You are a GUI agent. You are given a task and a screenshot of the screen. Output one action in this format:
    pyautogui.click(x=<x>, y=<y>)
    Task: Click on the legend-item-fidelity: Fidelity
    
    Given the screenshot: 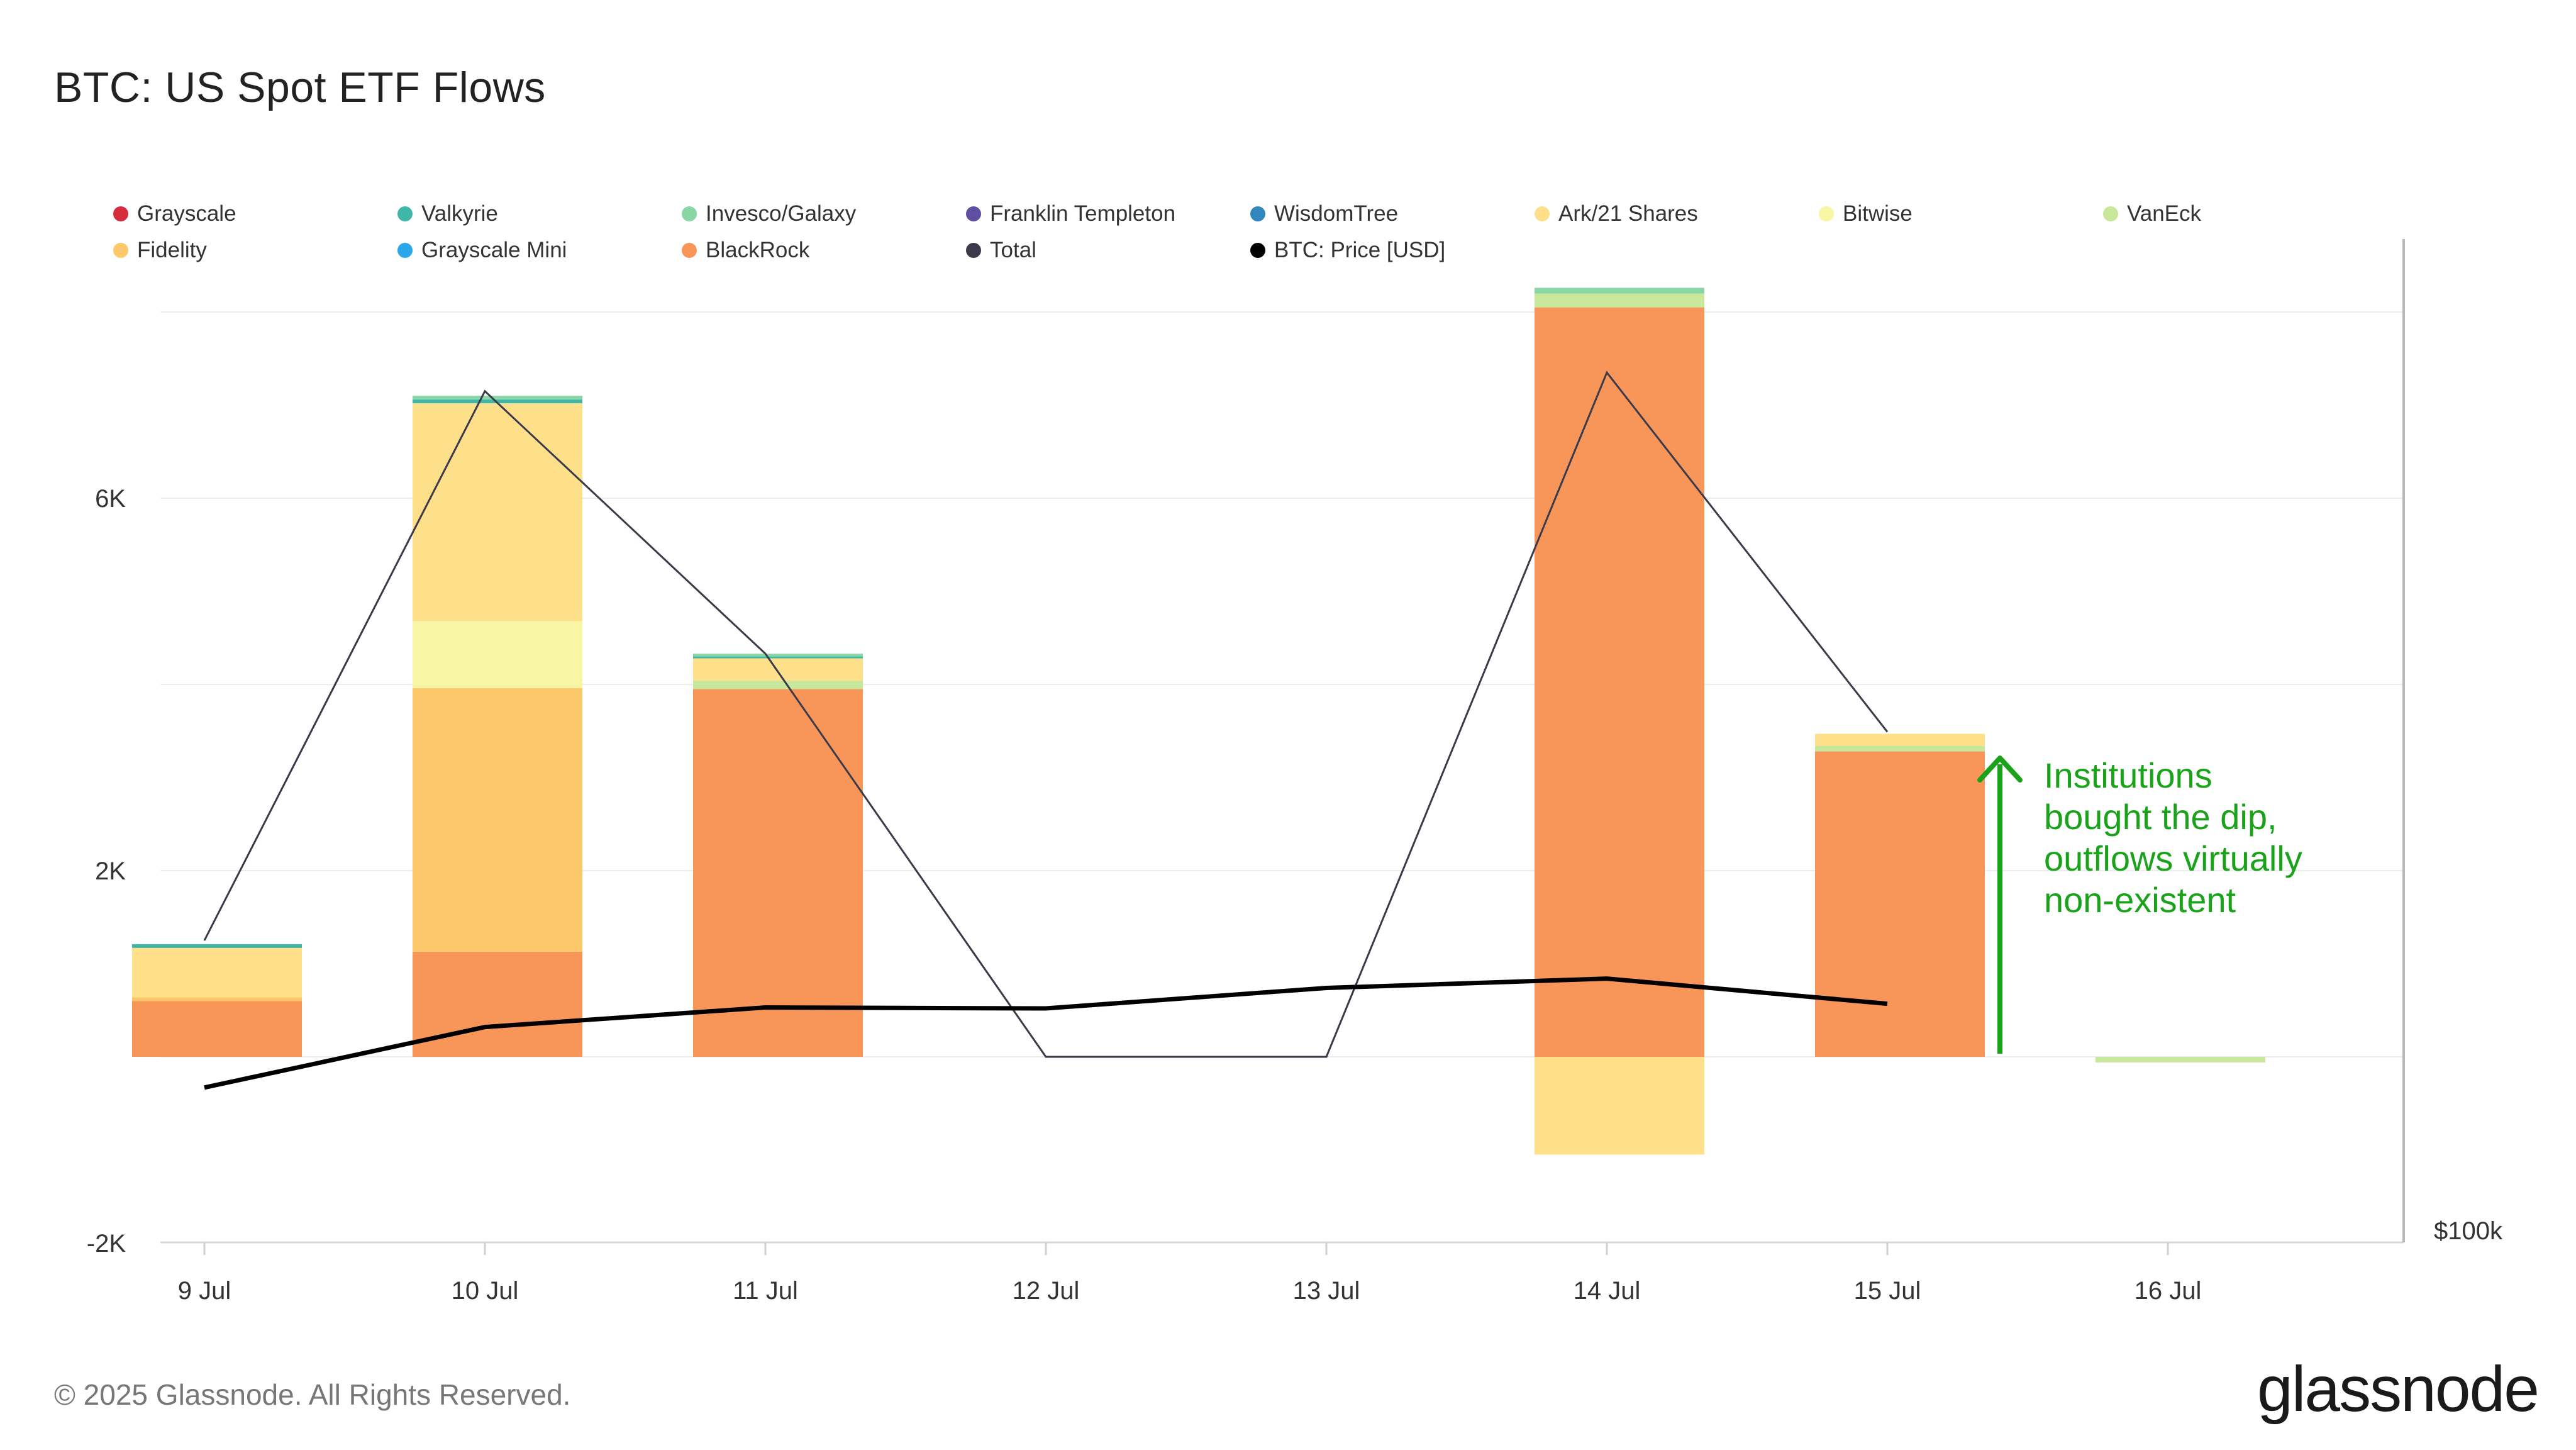 What is the action you would take?
    pyautogui.click(x=160, y=250)
    